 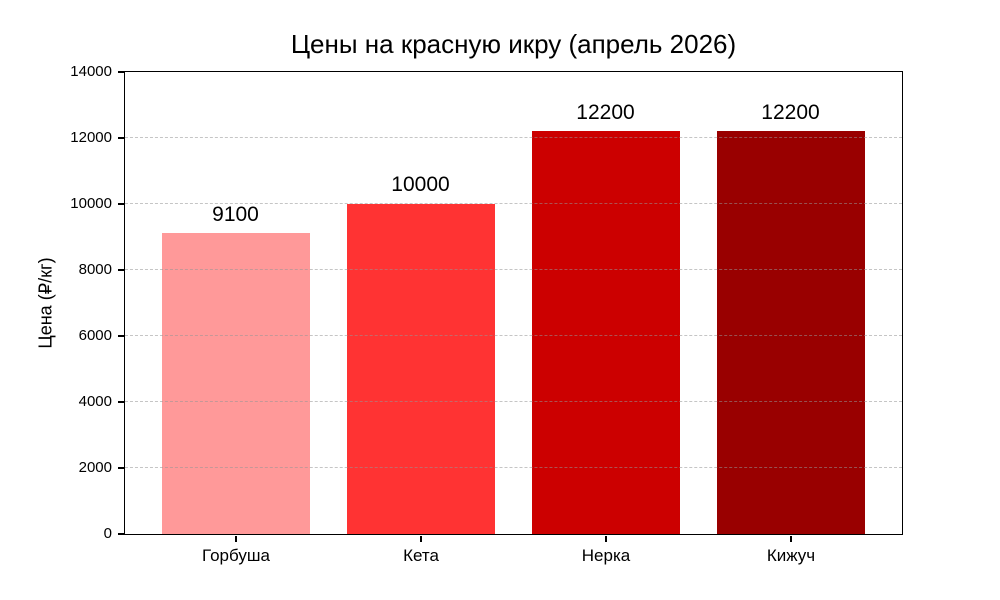 I want to click on bar-Кижуч, so click(x=790, y=332).